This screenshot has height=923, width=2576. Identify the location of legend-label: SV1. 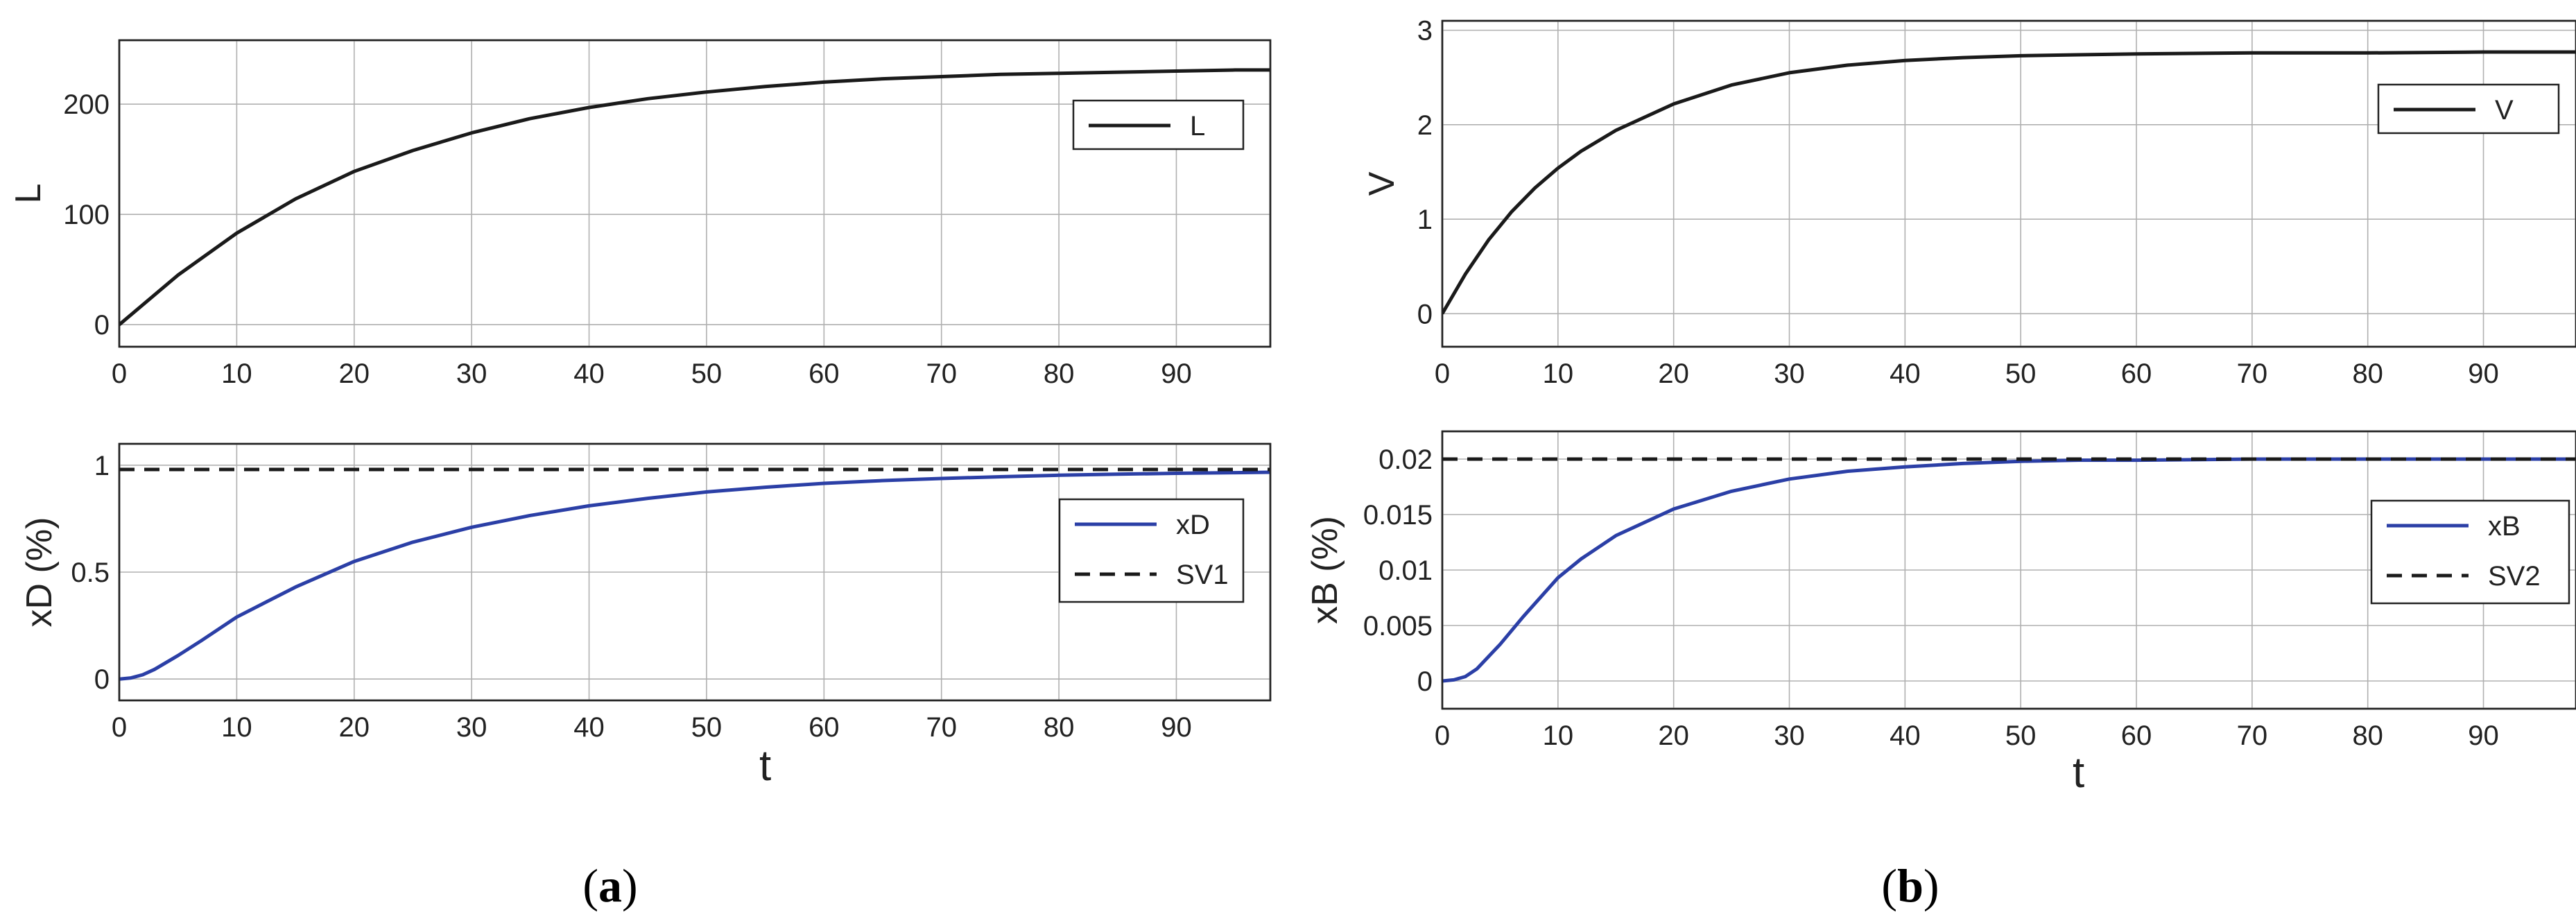
(1202, 575).